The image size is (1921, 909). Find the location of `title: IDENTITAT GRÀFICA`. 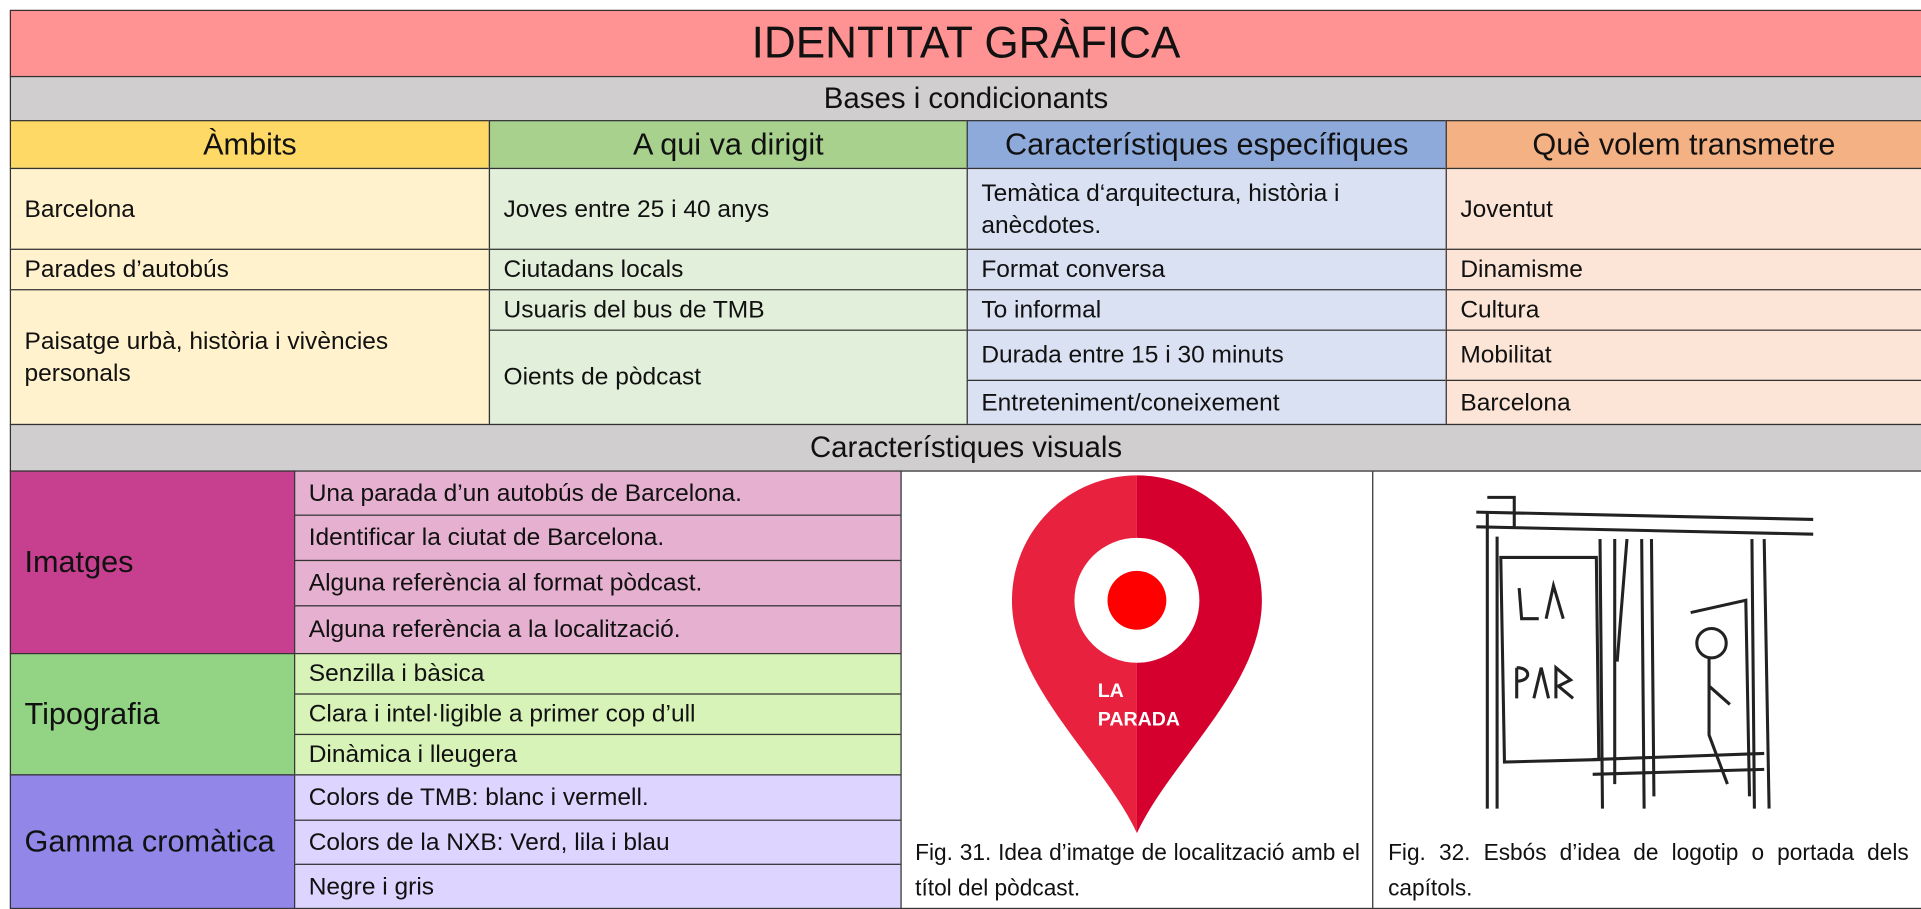

title: IDENTITAT GRÀFICA is located at coordinates (965, 43).